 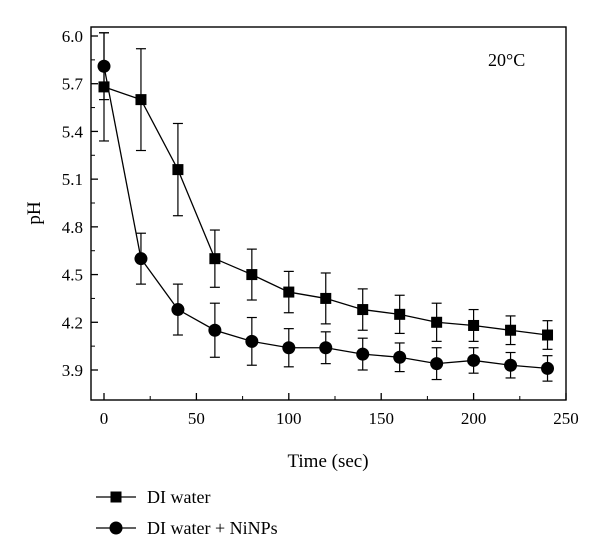 What do you see at coordinates (34, 213) in the screenshot?
I see `y-axis-label: pH` at bounding box center [34, 213].